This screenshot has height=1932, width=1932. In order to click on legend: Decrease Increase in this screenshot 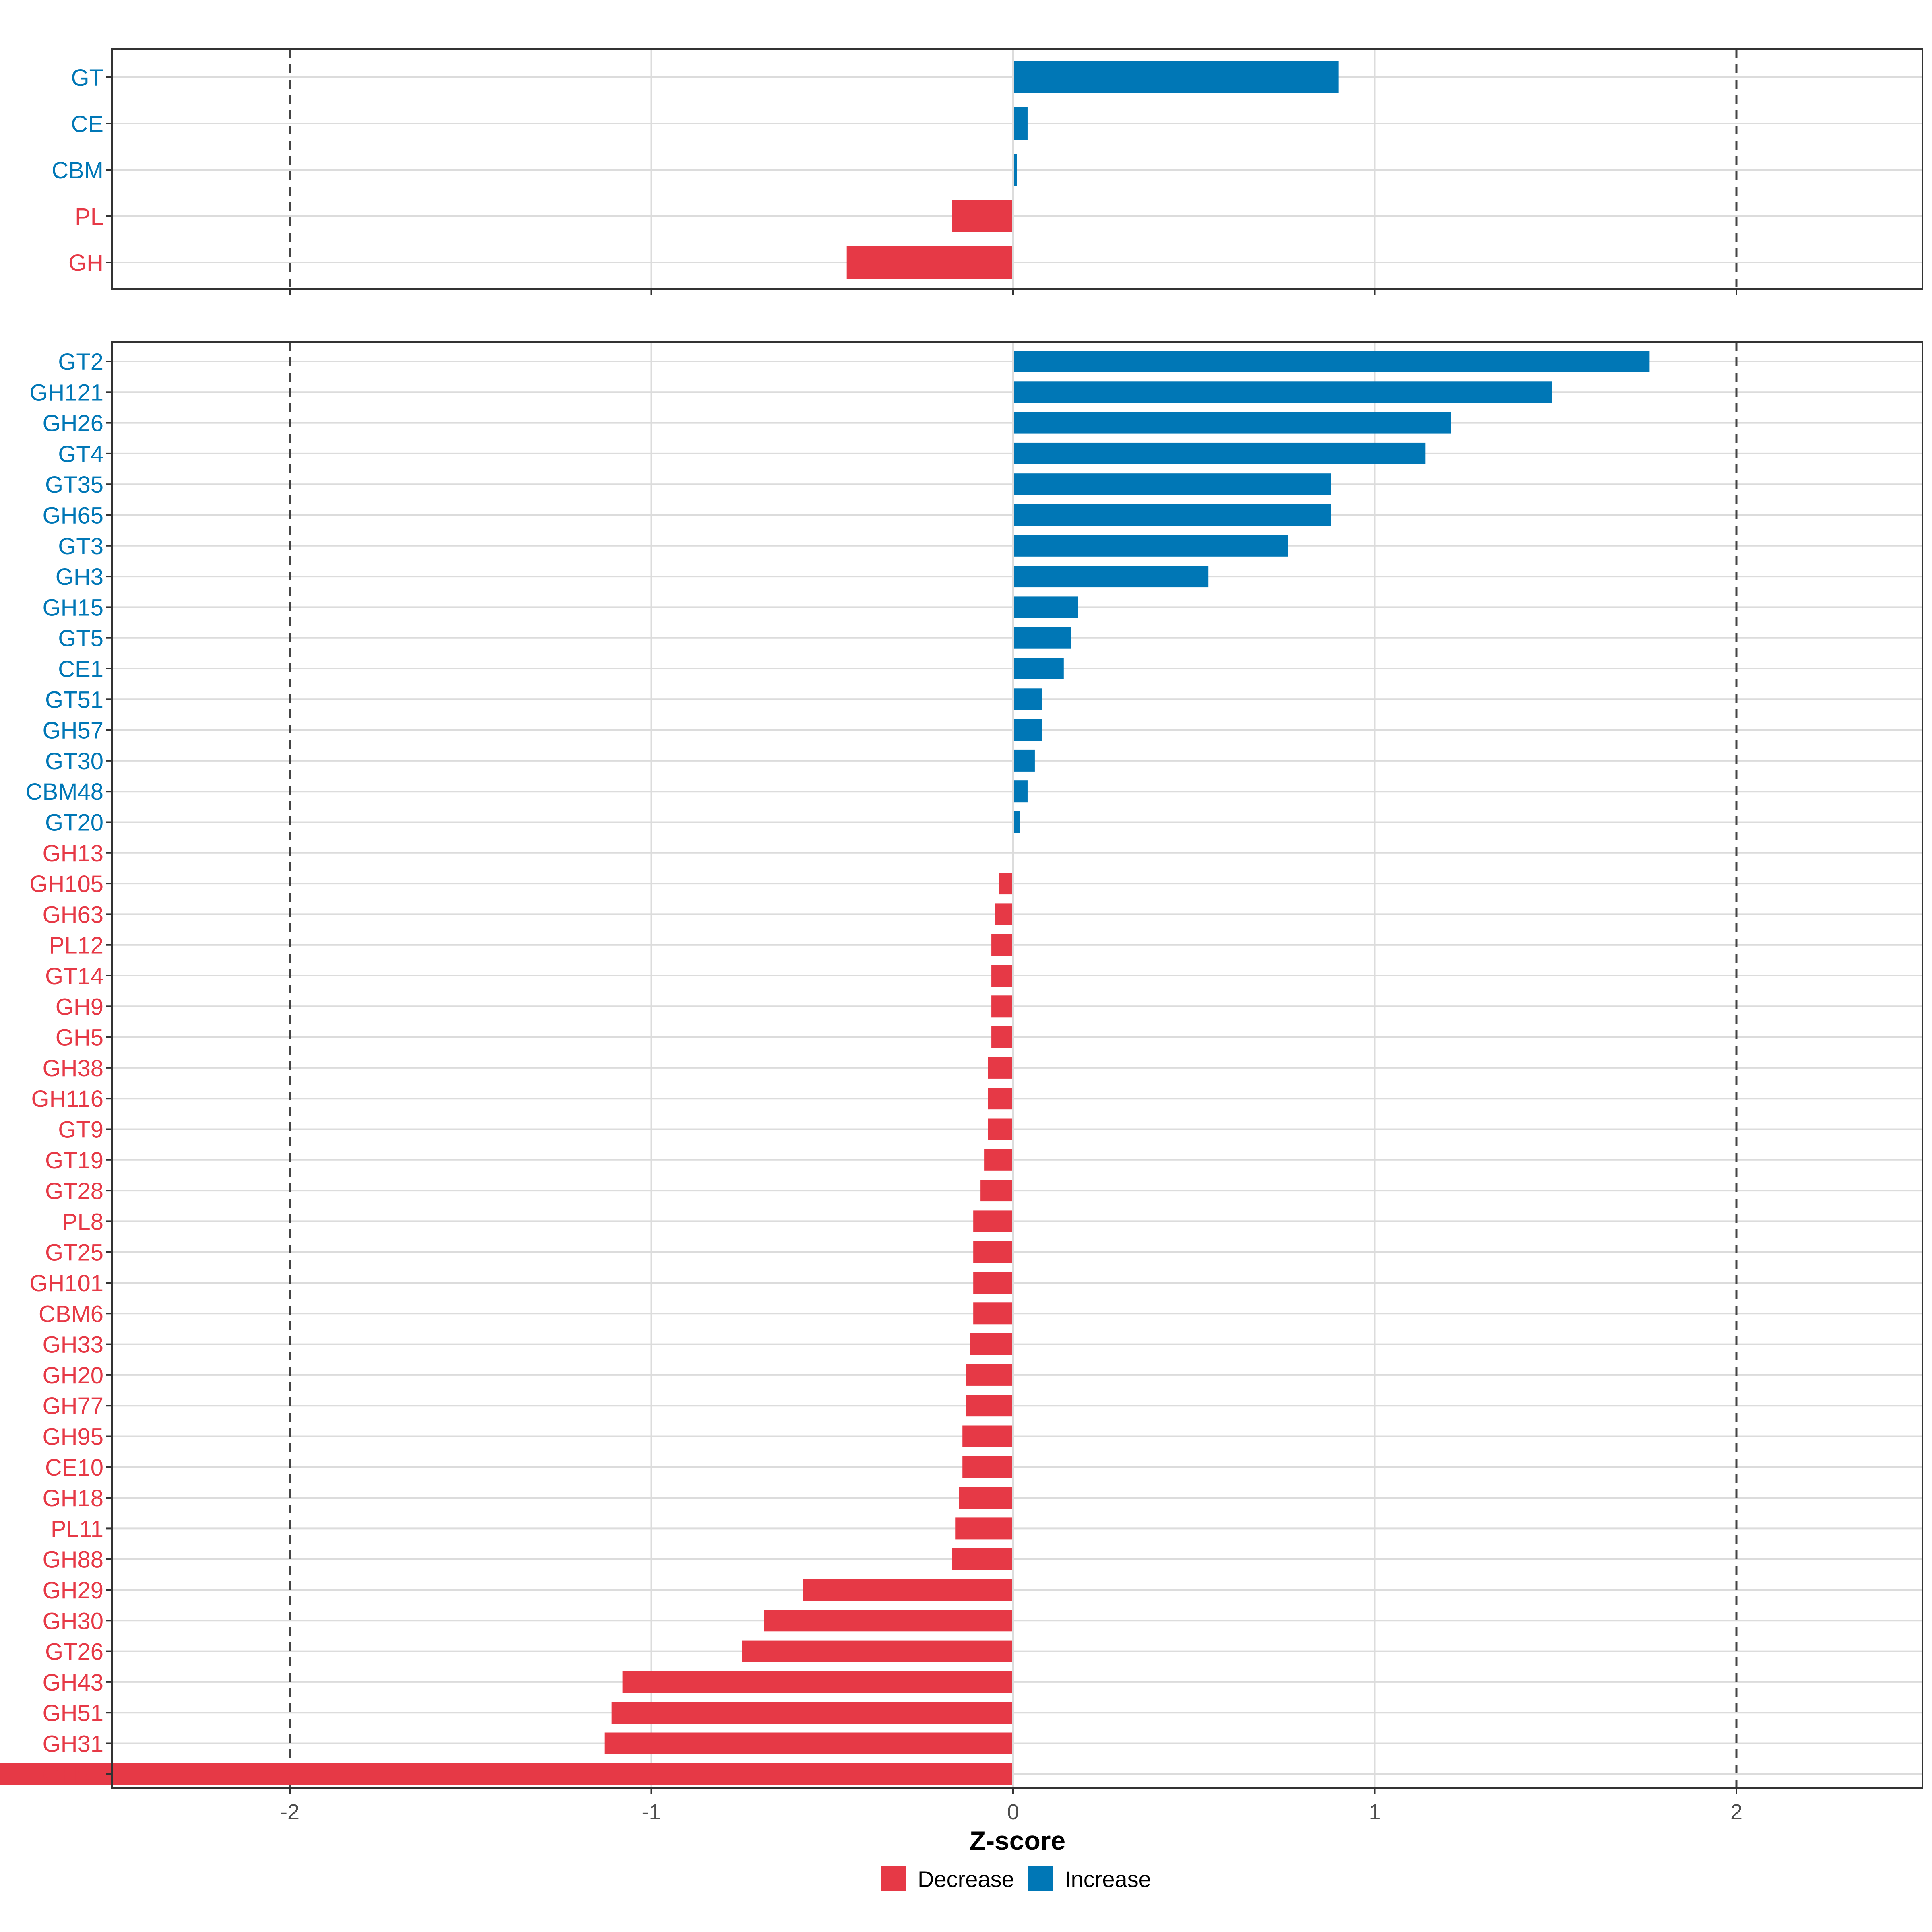, I will do `click(1016, 1879)`.